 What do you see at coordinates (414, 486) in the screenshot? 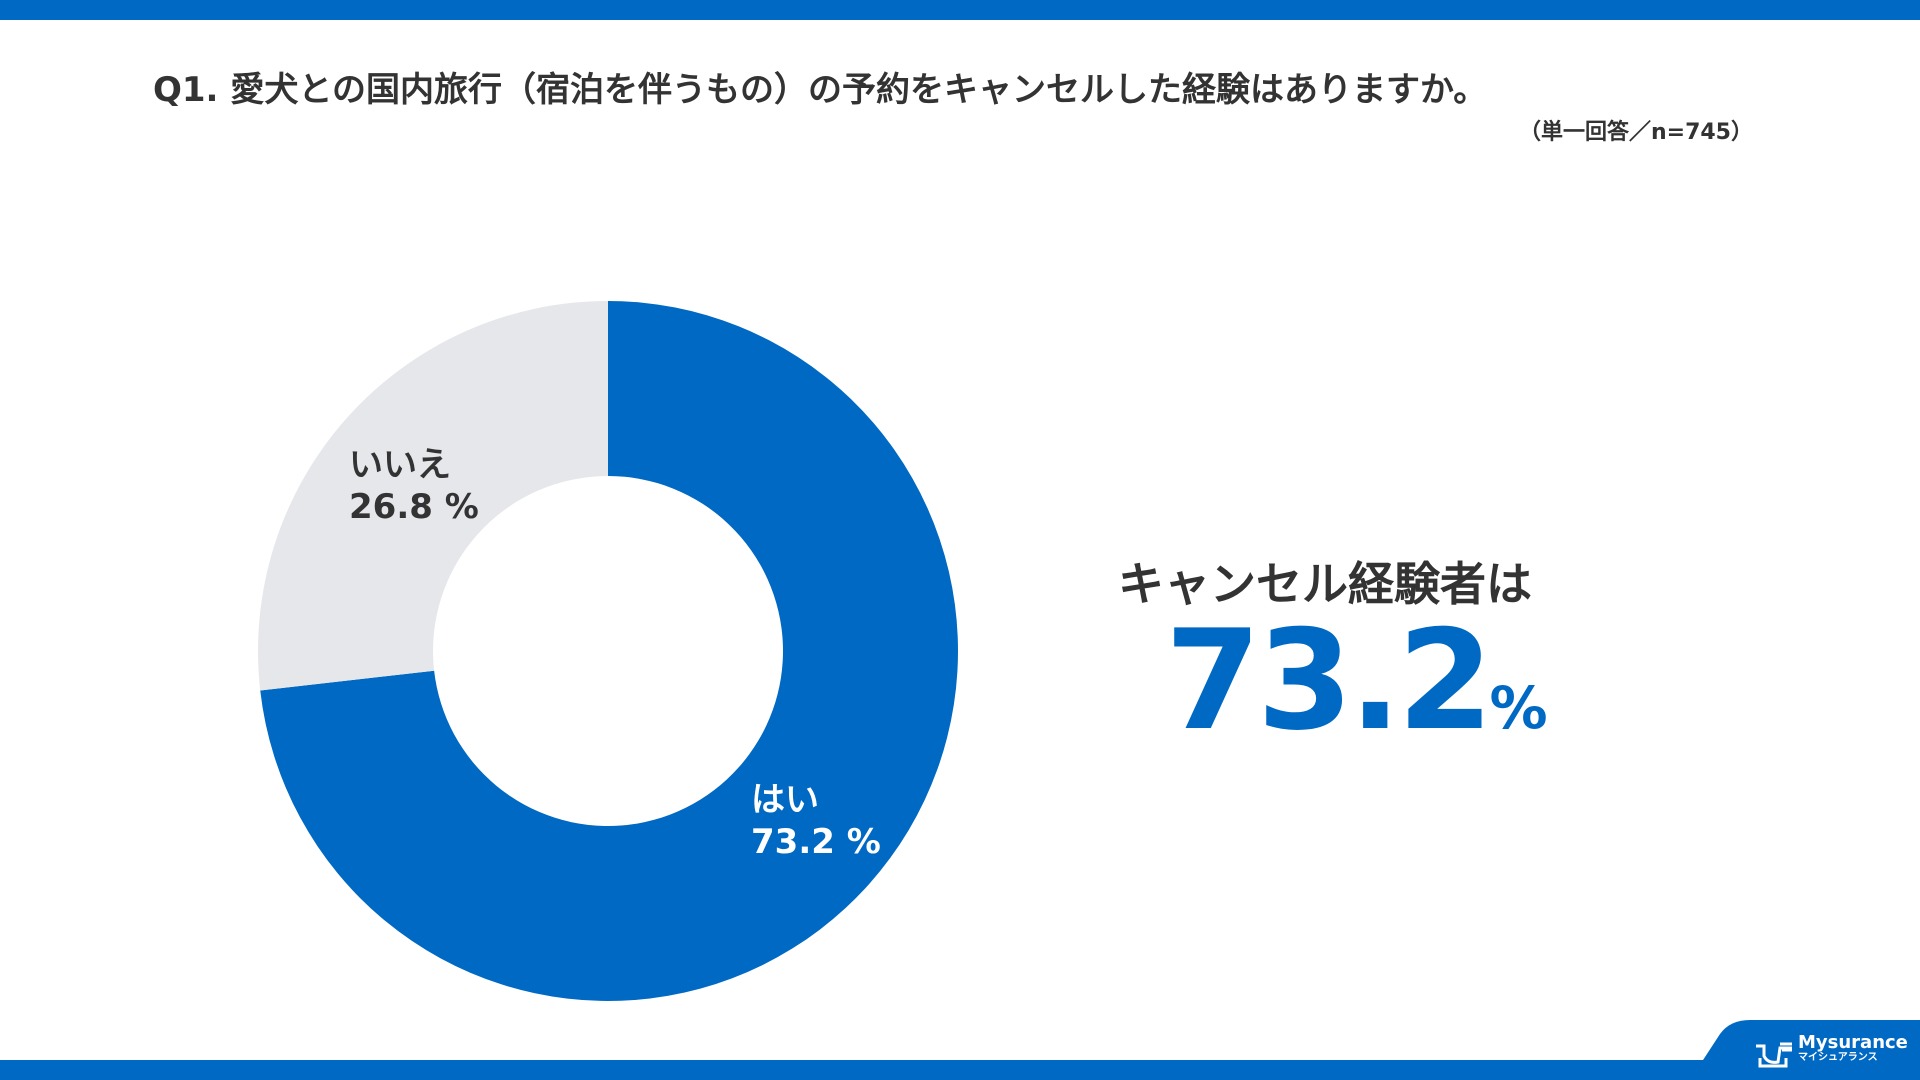
I see `label-no: いいえ 26.8 %` at bounding box center [414, 486].